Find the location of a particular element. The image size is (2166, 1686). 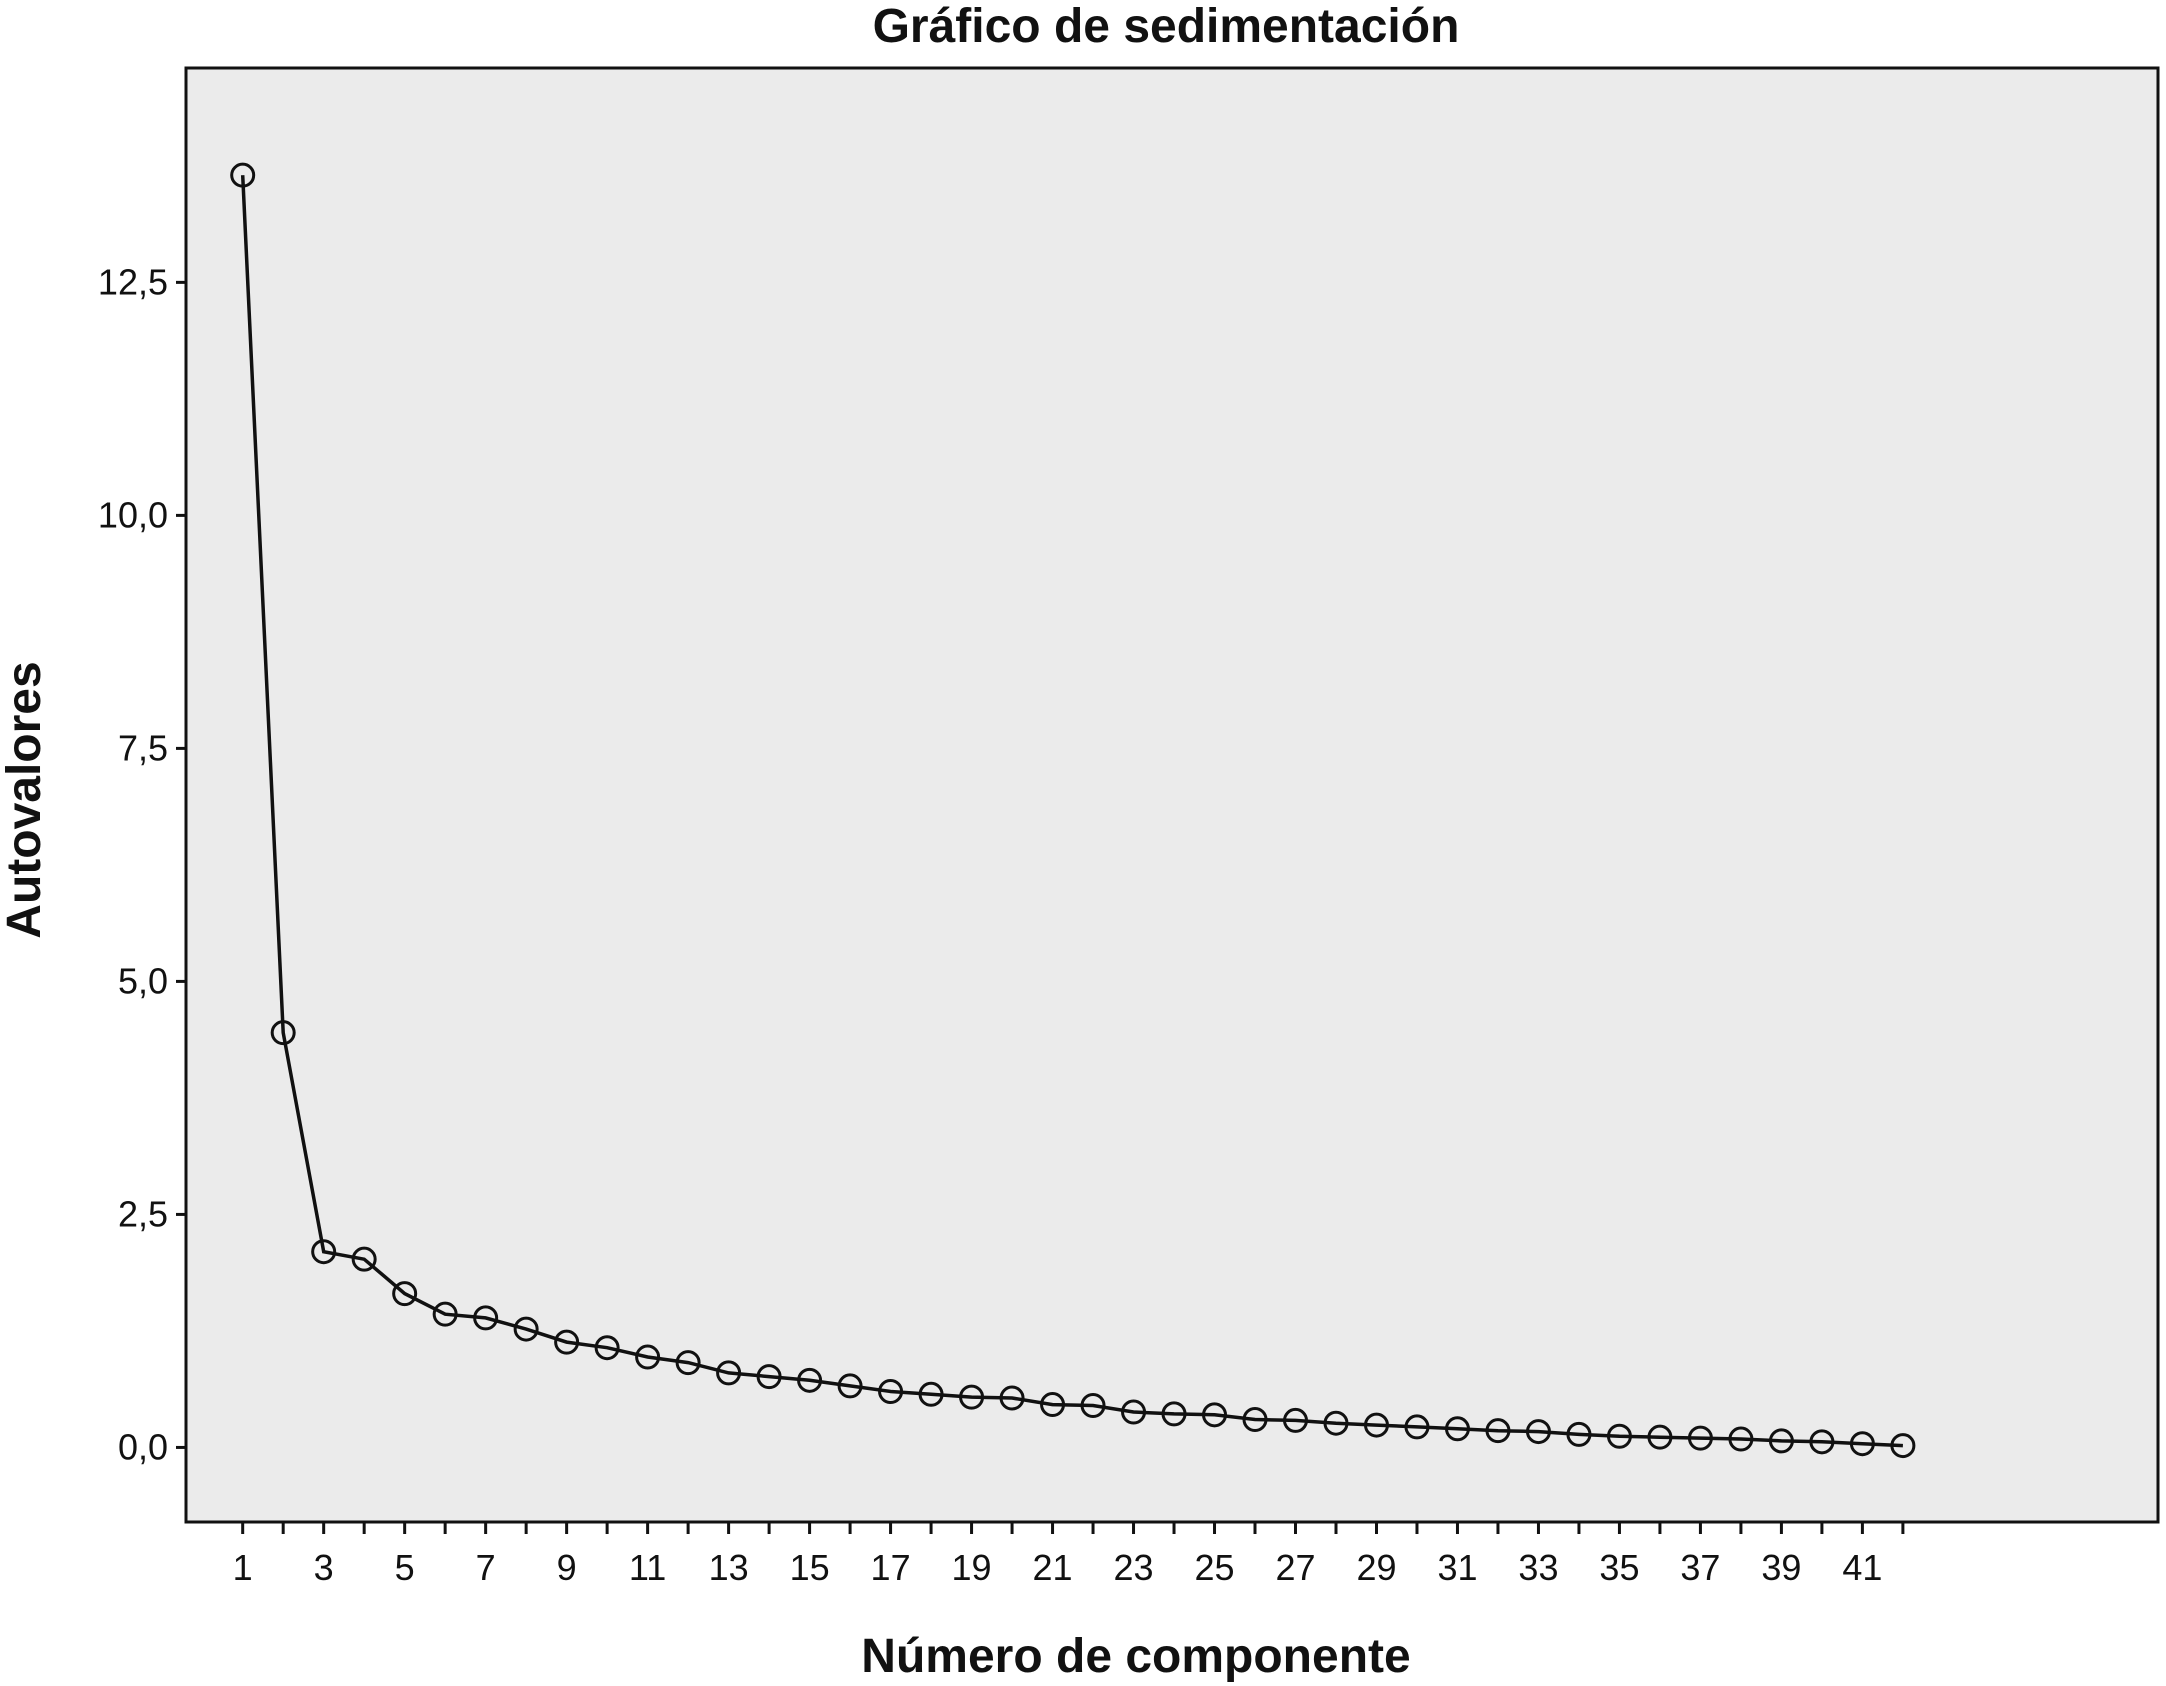

x-tick-label: 23 is located at coordinates (1134, 1567).